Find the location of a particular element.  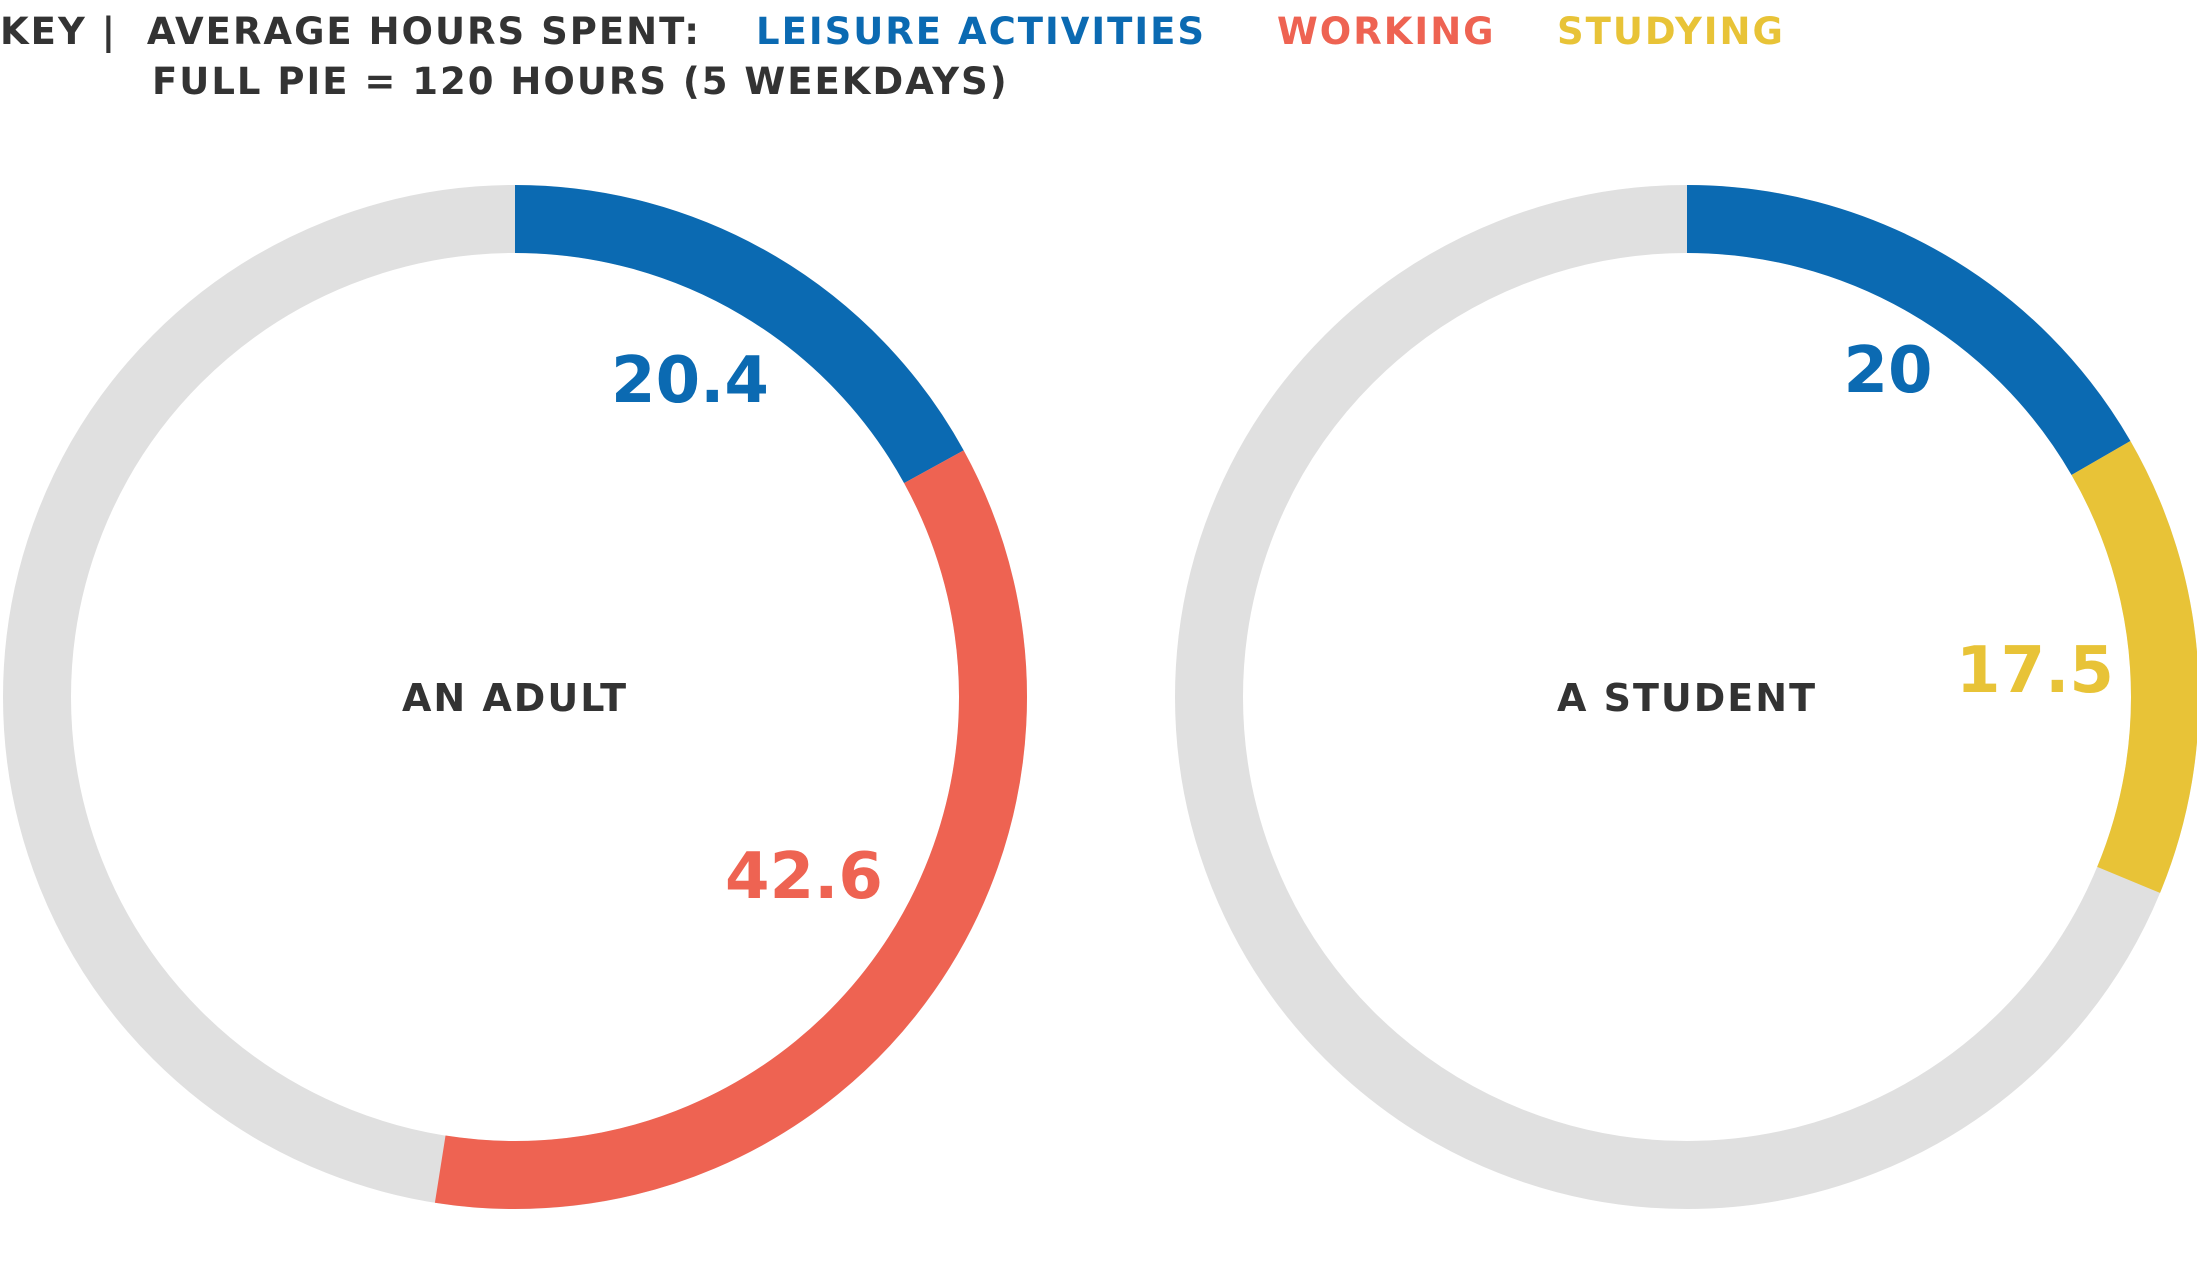

legend-subtitle: FULL PIE = 120 HOURS (5 WEEKDAYS) is located at coordinates (580, 81).